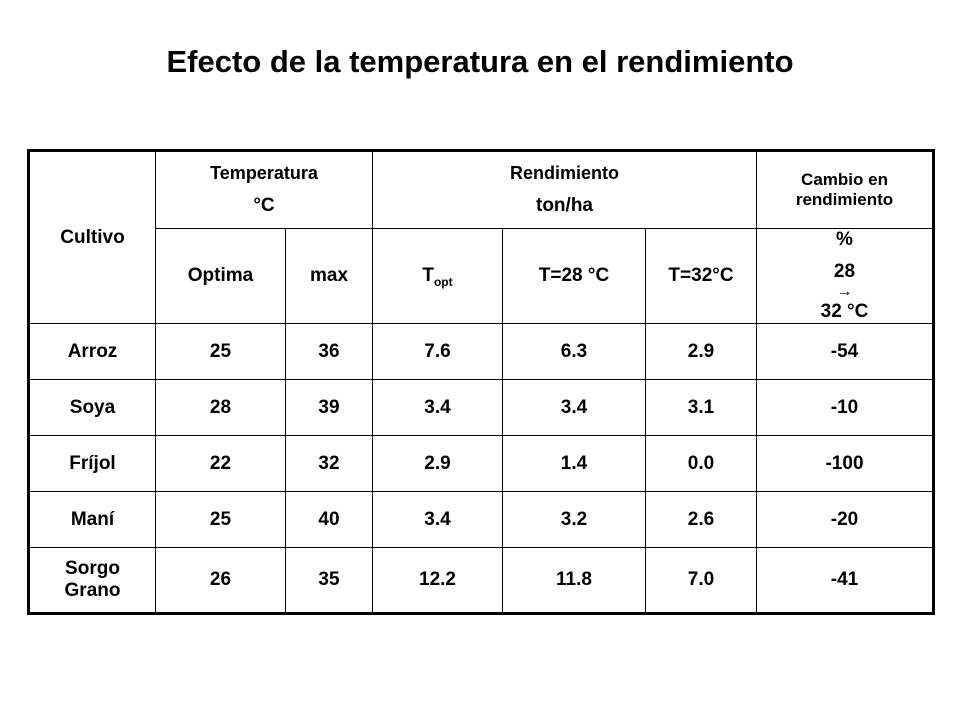  I want to click on header-rendimiento-label: Rendimiento, so click(564, 172).